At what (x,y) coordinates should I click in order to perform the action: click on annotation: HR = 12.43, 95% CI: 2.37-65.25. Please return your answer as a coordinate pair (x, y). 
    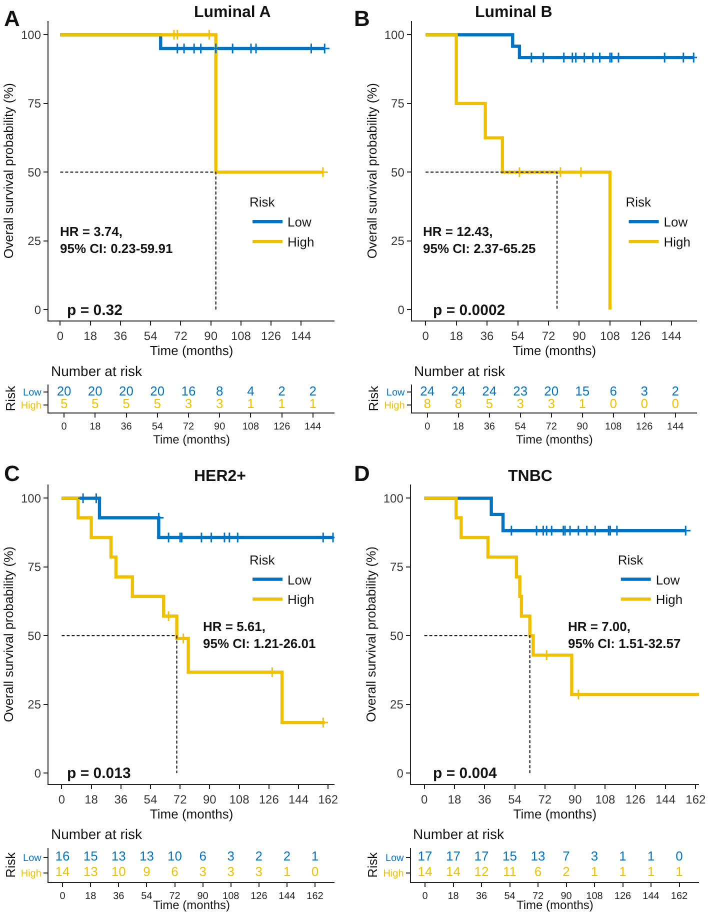
    Looking at the image, I should click on (479, 240).